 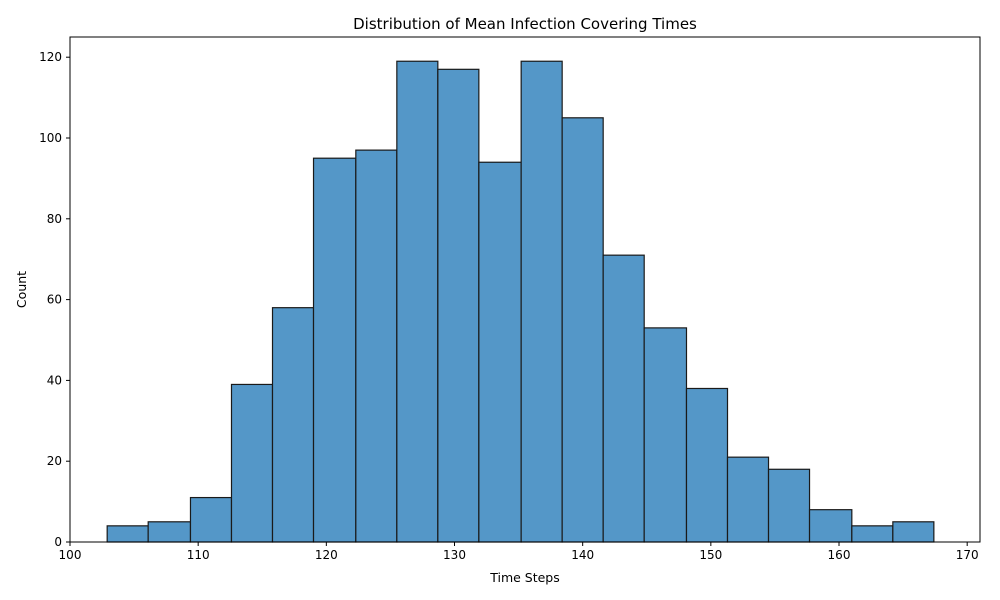 I want to click on x-tick-label: 150, so click(x=710, y=555).